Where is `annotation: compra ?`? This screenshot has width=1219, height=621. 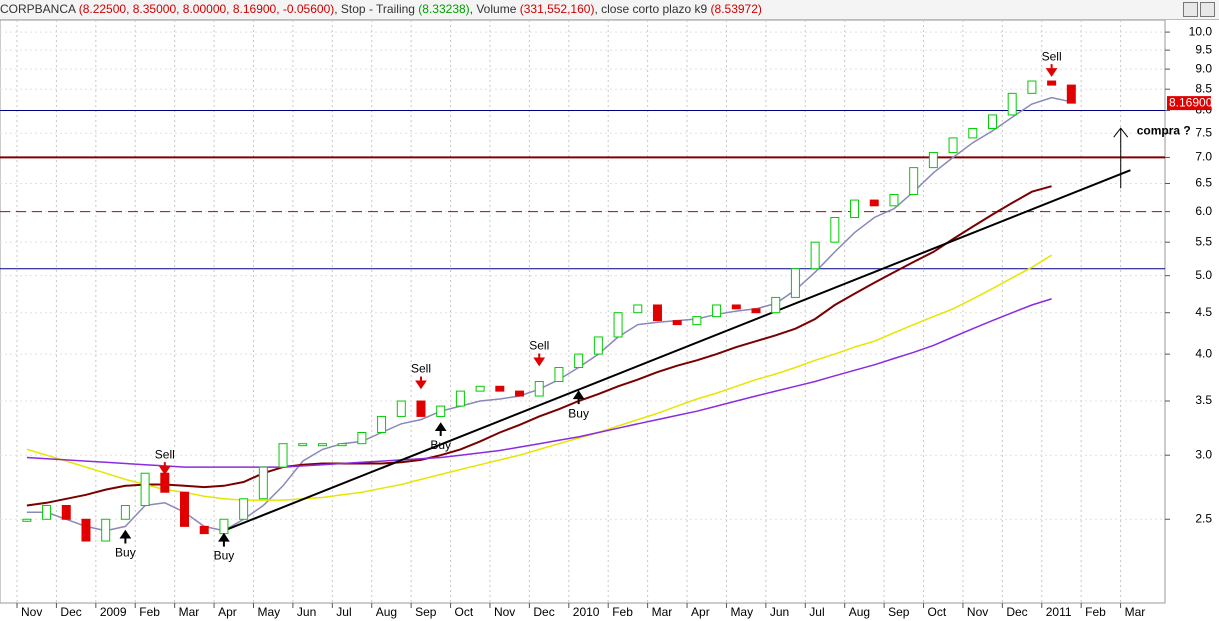
annotation: compra ? is located at coordinates (1164, 130).